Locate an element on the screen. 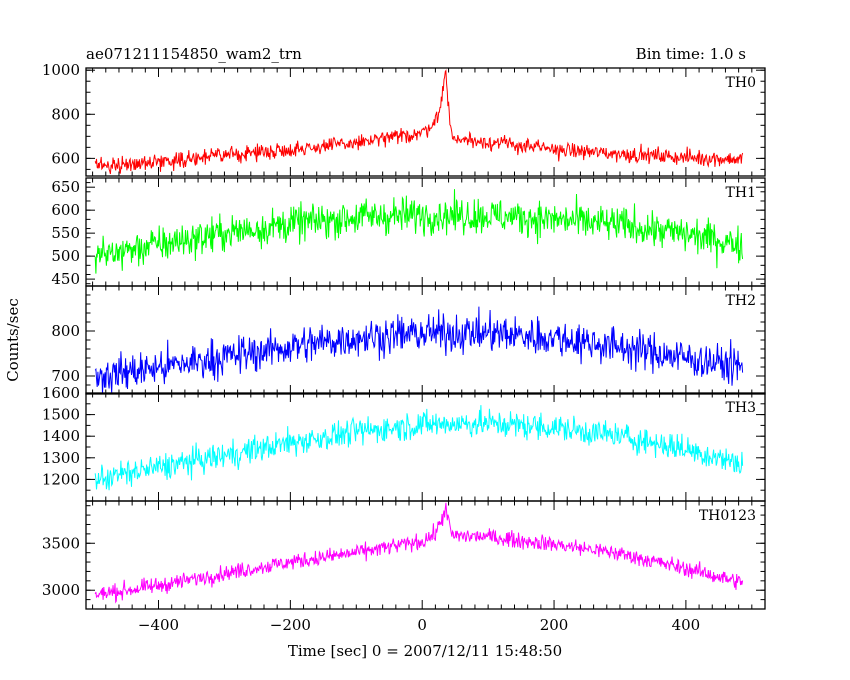  panel-th3: 1200 1300 1400 1500 1600 TH3 is located at coordinates (404, 443).